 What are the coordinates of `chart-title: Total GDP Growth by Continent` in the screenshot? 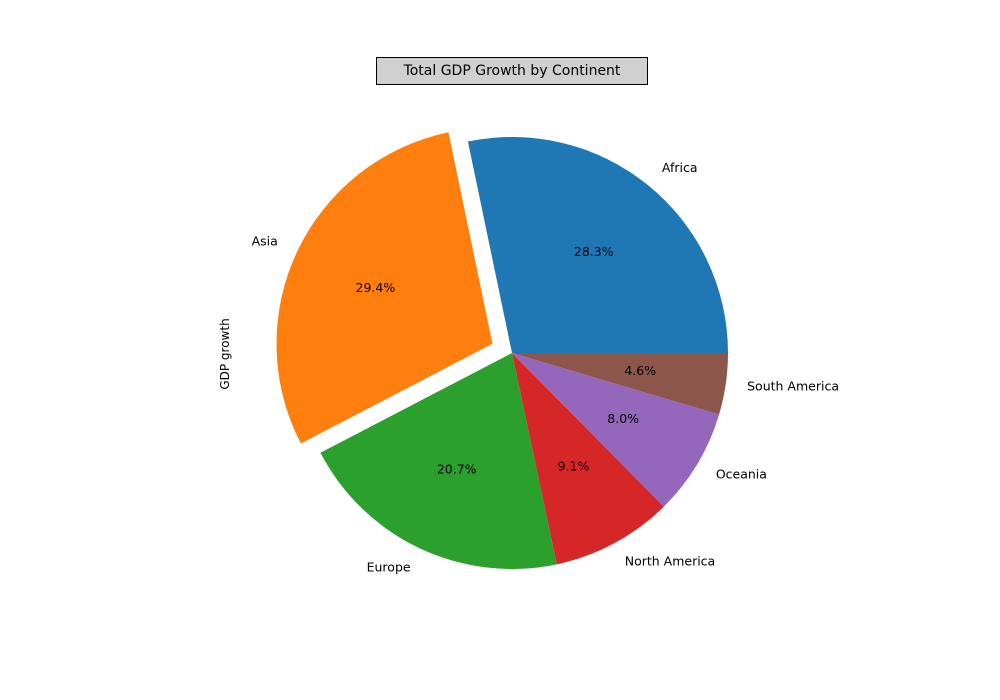 It's located at (512, 71).